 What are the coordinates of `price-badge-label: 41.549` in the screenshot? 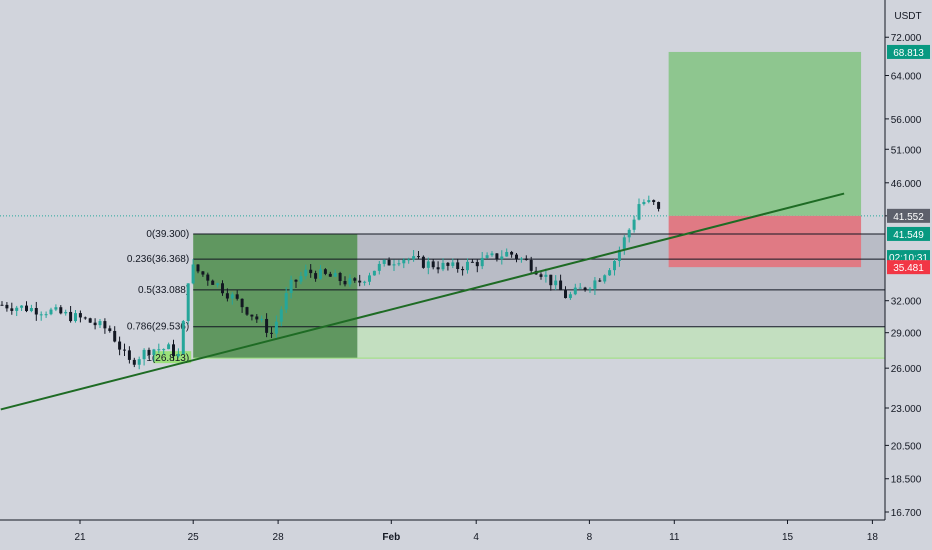 It's located at (908, 235).